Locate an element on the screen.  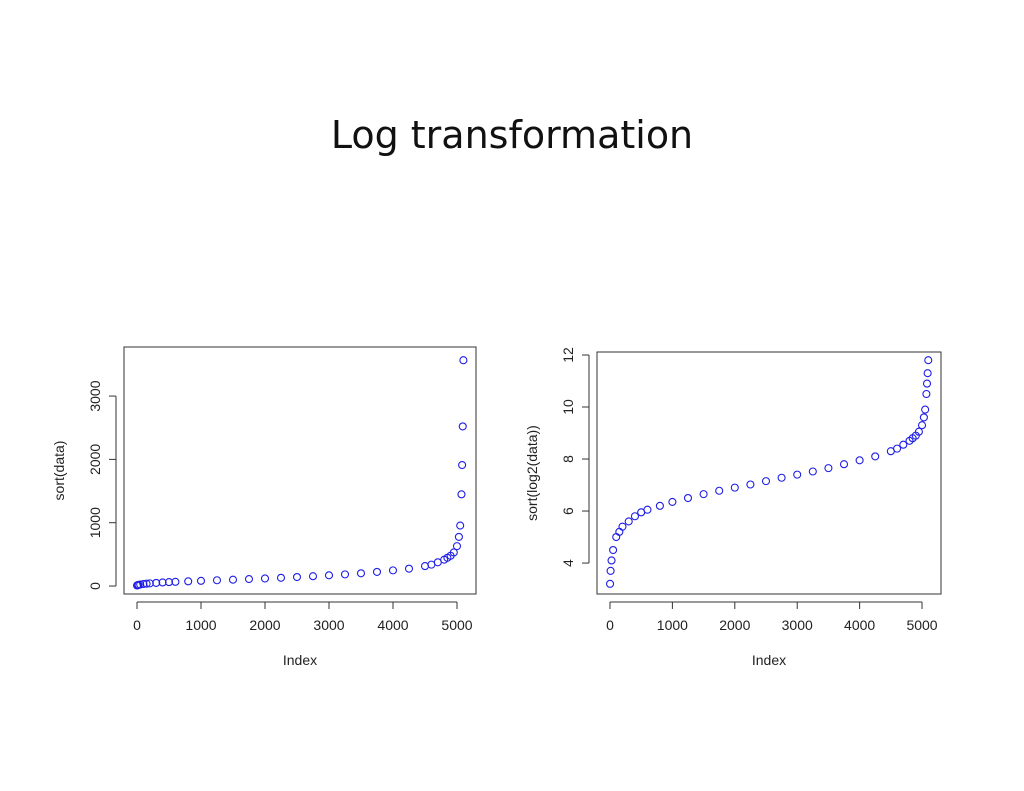
y-tick-label: 2000 is located at coordinates (95, 459).